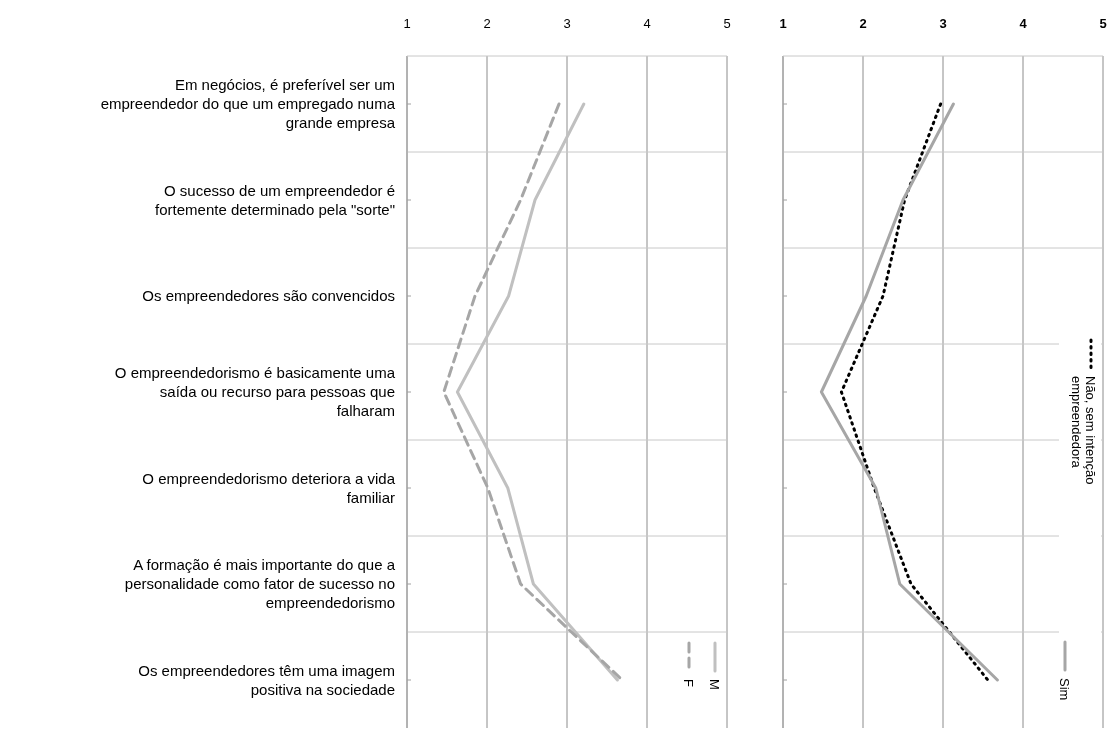 The height and width of the screenshot is (733, 1109). Describe the element at coordinates (268, 296) in the screenshot. I see `y-tick-label: Os empreendedores são convencidos` at that location.